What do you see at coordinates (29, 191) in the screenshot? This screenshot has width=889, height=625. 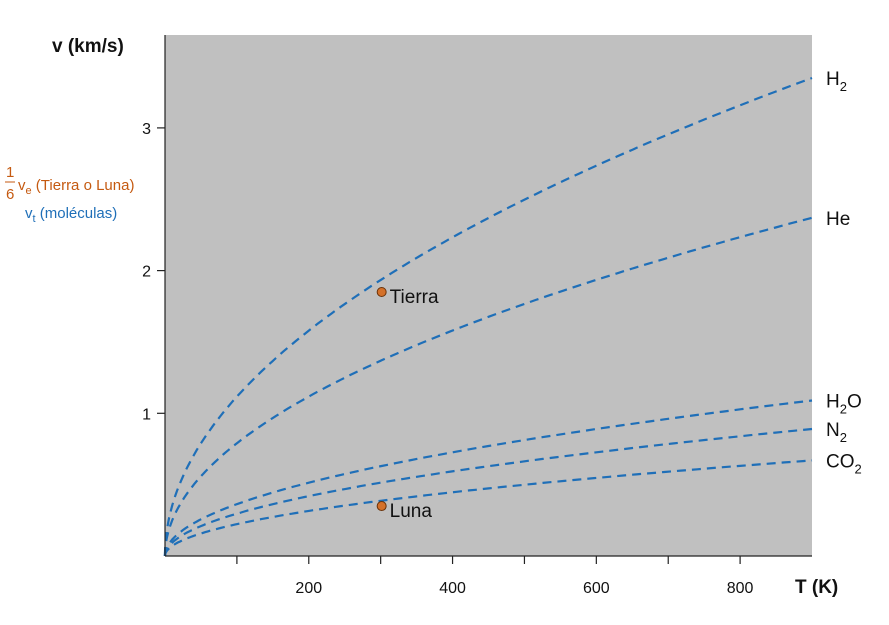 I see `legend-escape-subscript: e` at bounding box center [29, 191].